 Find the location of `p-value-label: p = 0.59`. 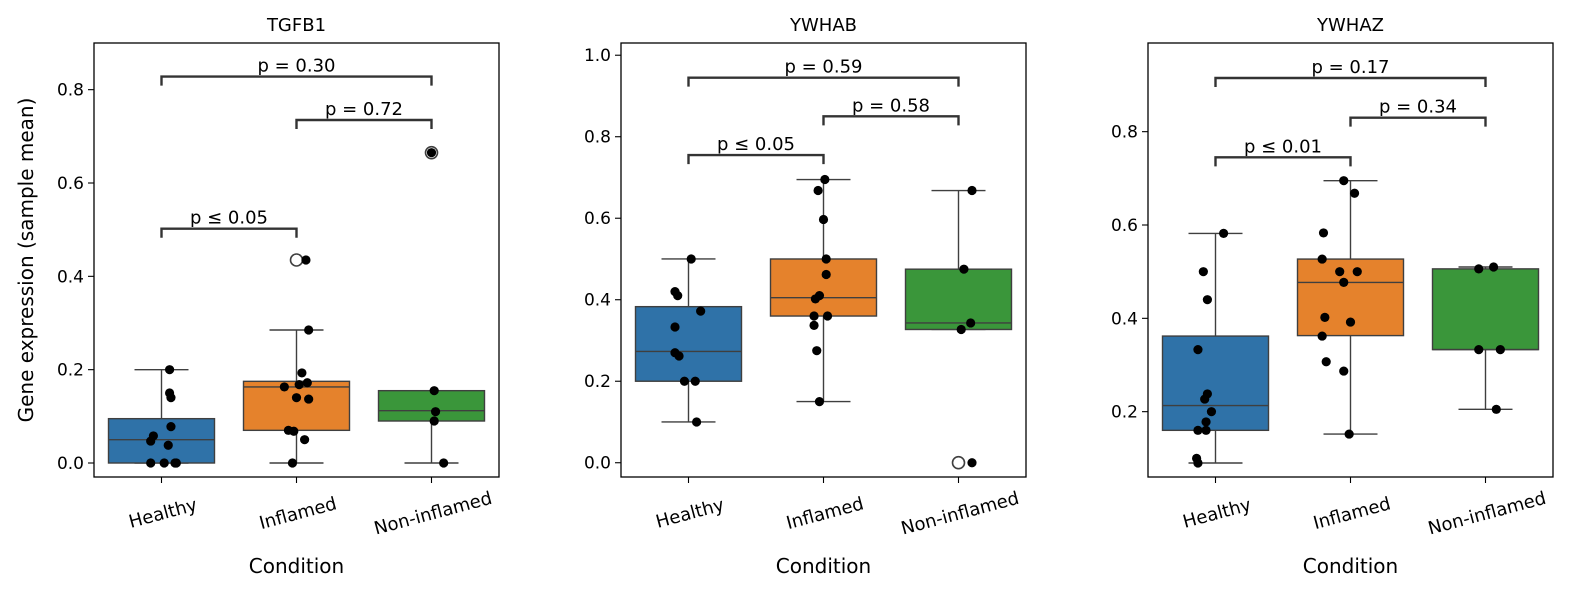

p-value-label: p = 0.59 is located at coordinates (823, 67).